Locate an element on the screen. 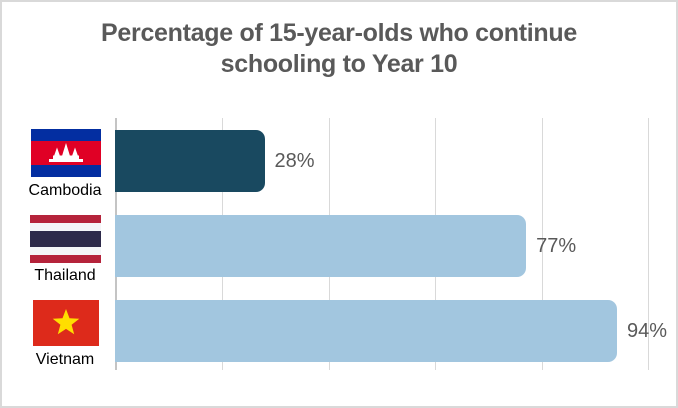  cambodia-flag-icon is located at coordinates (66, 153).